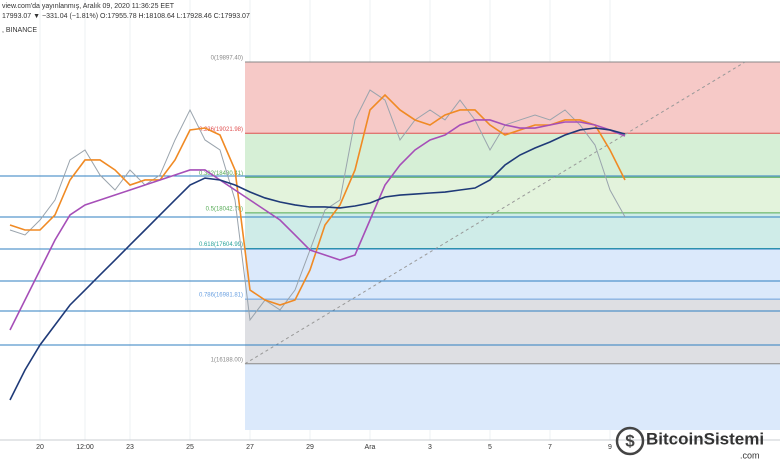  What do you see at coordinates (19, 30) in the screenshot?
I see `source: , BINANCE` at bounding box center [19, 30].